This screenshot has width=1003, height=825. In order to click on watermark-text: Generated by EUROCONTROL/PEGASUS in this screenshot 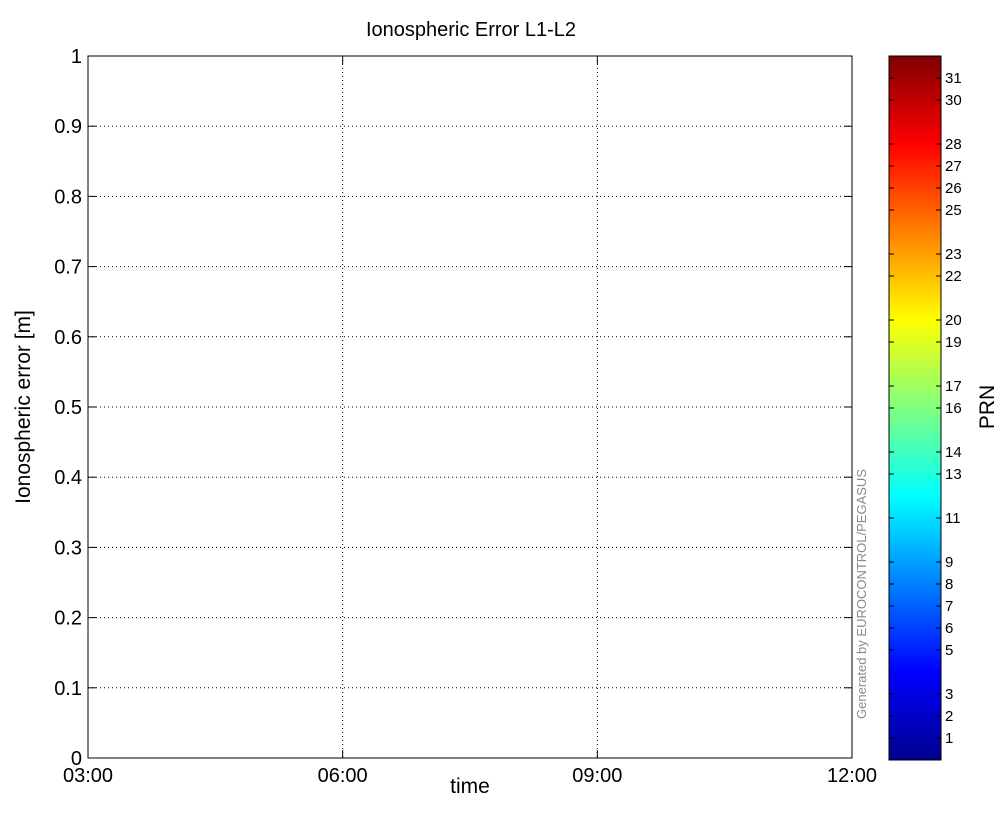, I will do `click(861, 594)`.